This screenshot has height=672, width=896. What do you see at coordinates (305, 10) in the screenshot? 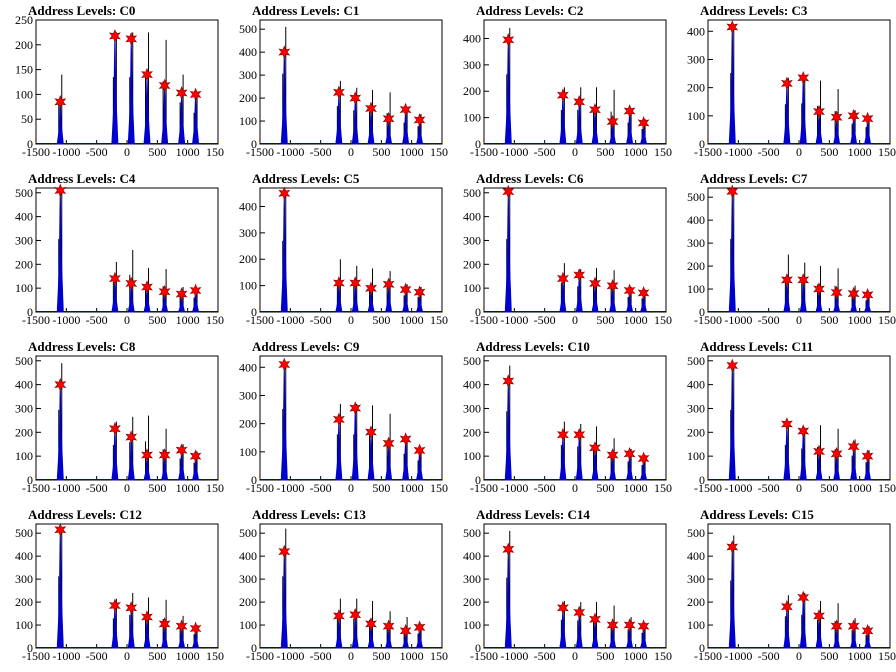
I see `chart-title: Address Levels: C1` at bounding box center [305, 10].